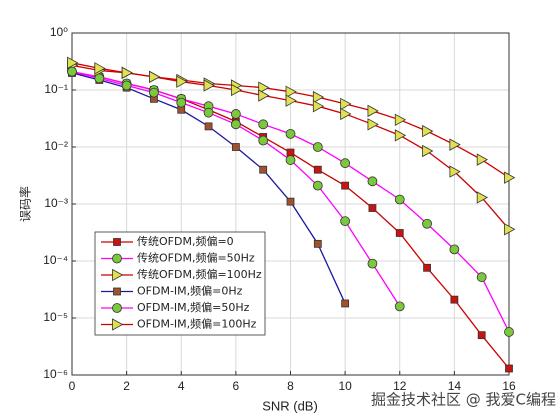 This screenshot has width=560, height=420. I want to click on y-axis-label: 误码率, so click(25, 204).